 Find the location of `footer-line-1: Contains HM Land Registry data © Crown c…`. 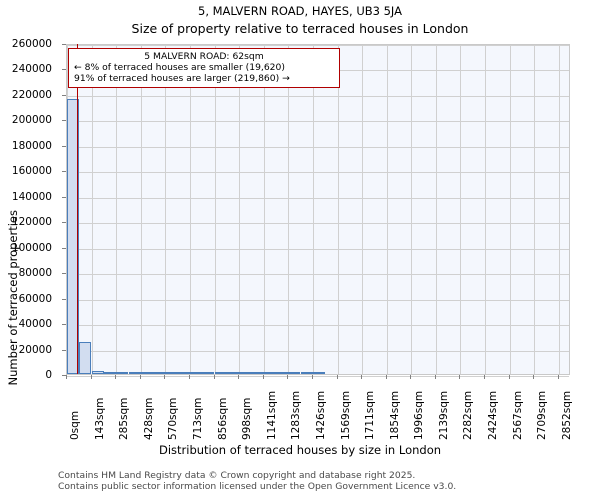

footer-line-1: Contains HM Land Registry data © Crown c… is located at coordinates (237, 475).